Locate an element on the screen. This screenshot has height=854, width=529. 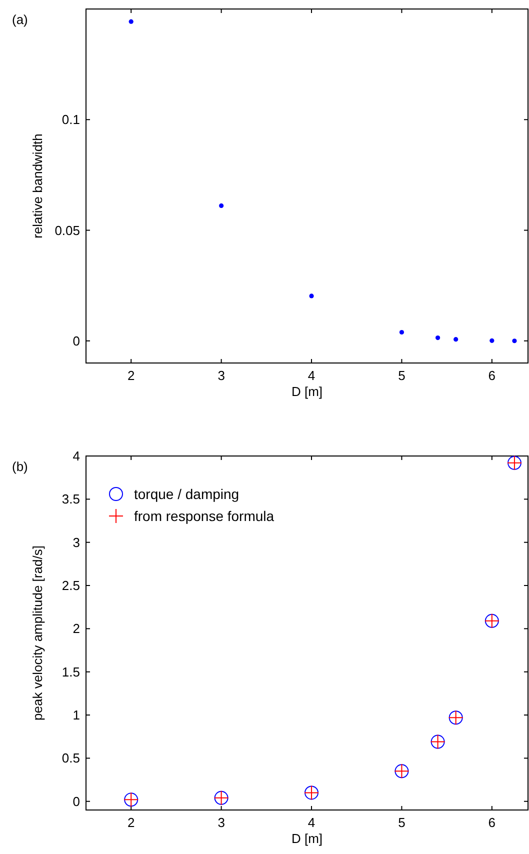
y-tick-label: 0.1 is located at coordinates (71, 120).